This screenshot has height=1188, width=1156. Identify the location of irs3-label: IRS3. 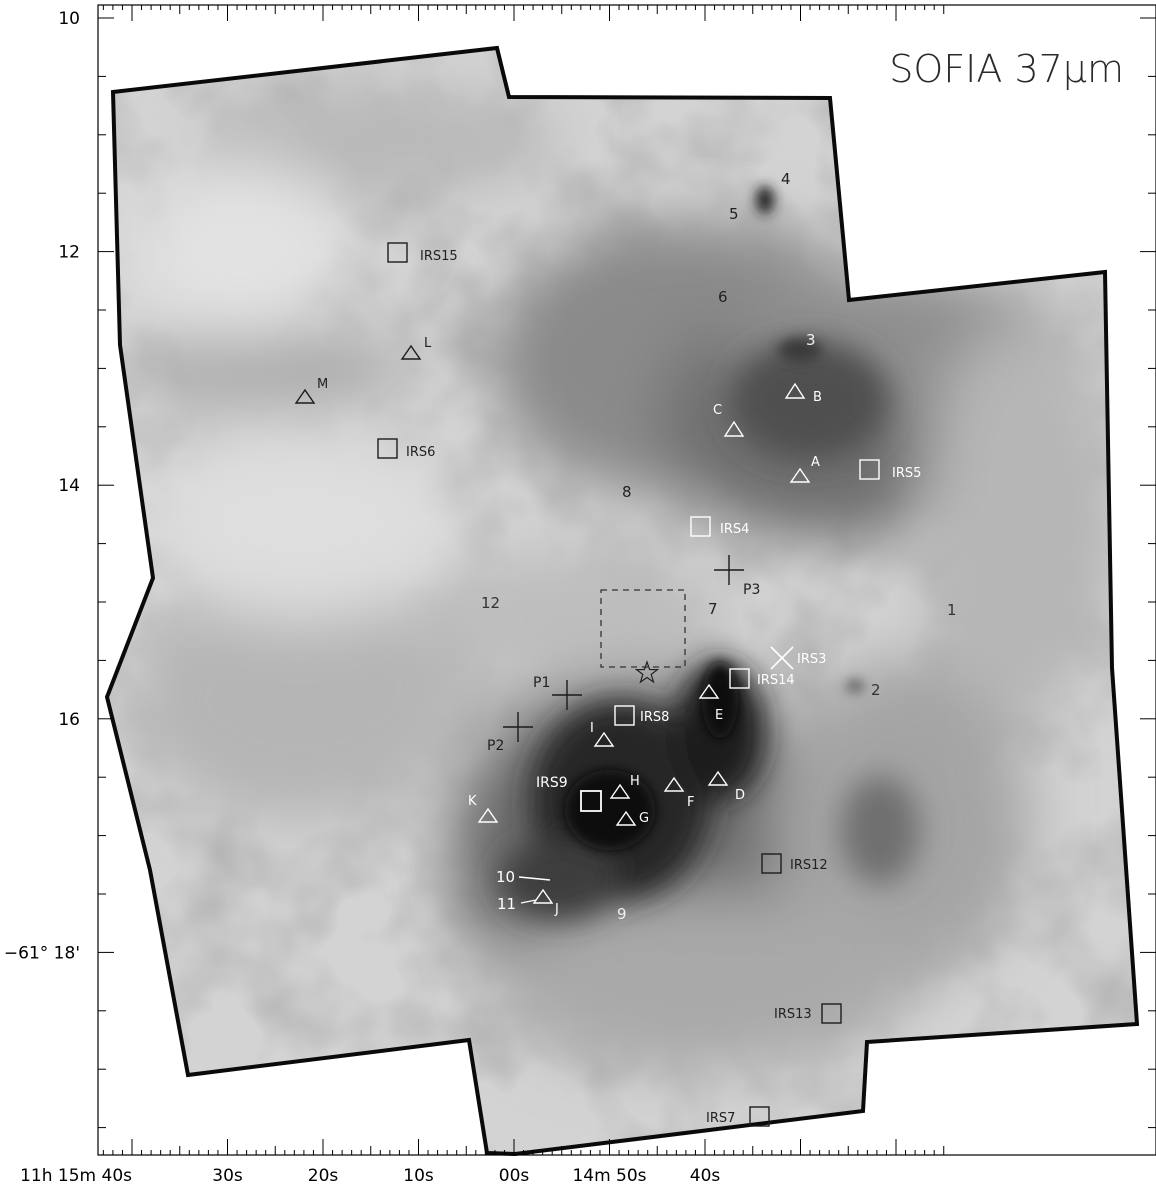
(811, 659).